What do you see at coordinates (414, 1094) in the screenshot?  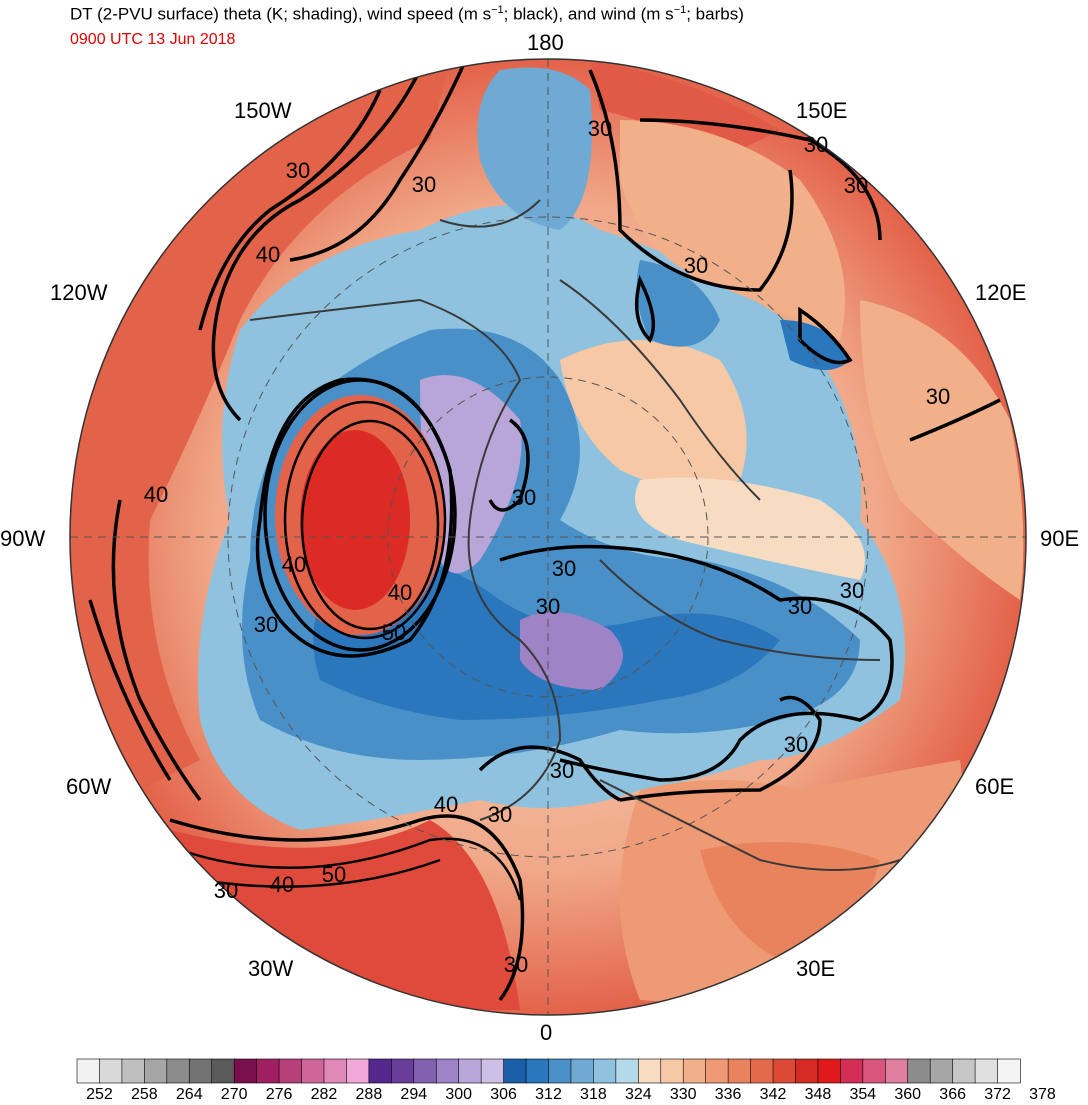 I see `colorbar-tick-label: 294` at bounding box center [414, 1094].